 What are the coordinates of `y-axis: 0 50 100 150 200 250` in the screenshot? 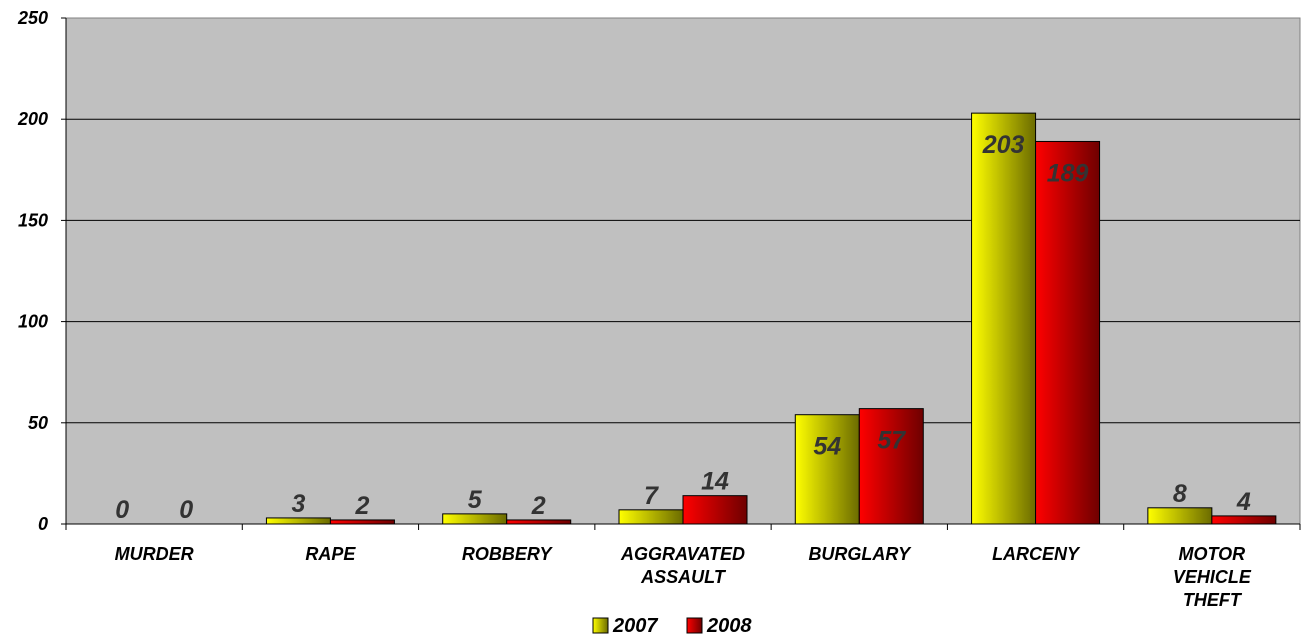 It's located at (42, 271).